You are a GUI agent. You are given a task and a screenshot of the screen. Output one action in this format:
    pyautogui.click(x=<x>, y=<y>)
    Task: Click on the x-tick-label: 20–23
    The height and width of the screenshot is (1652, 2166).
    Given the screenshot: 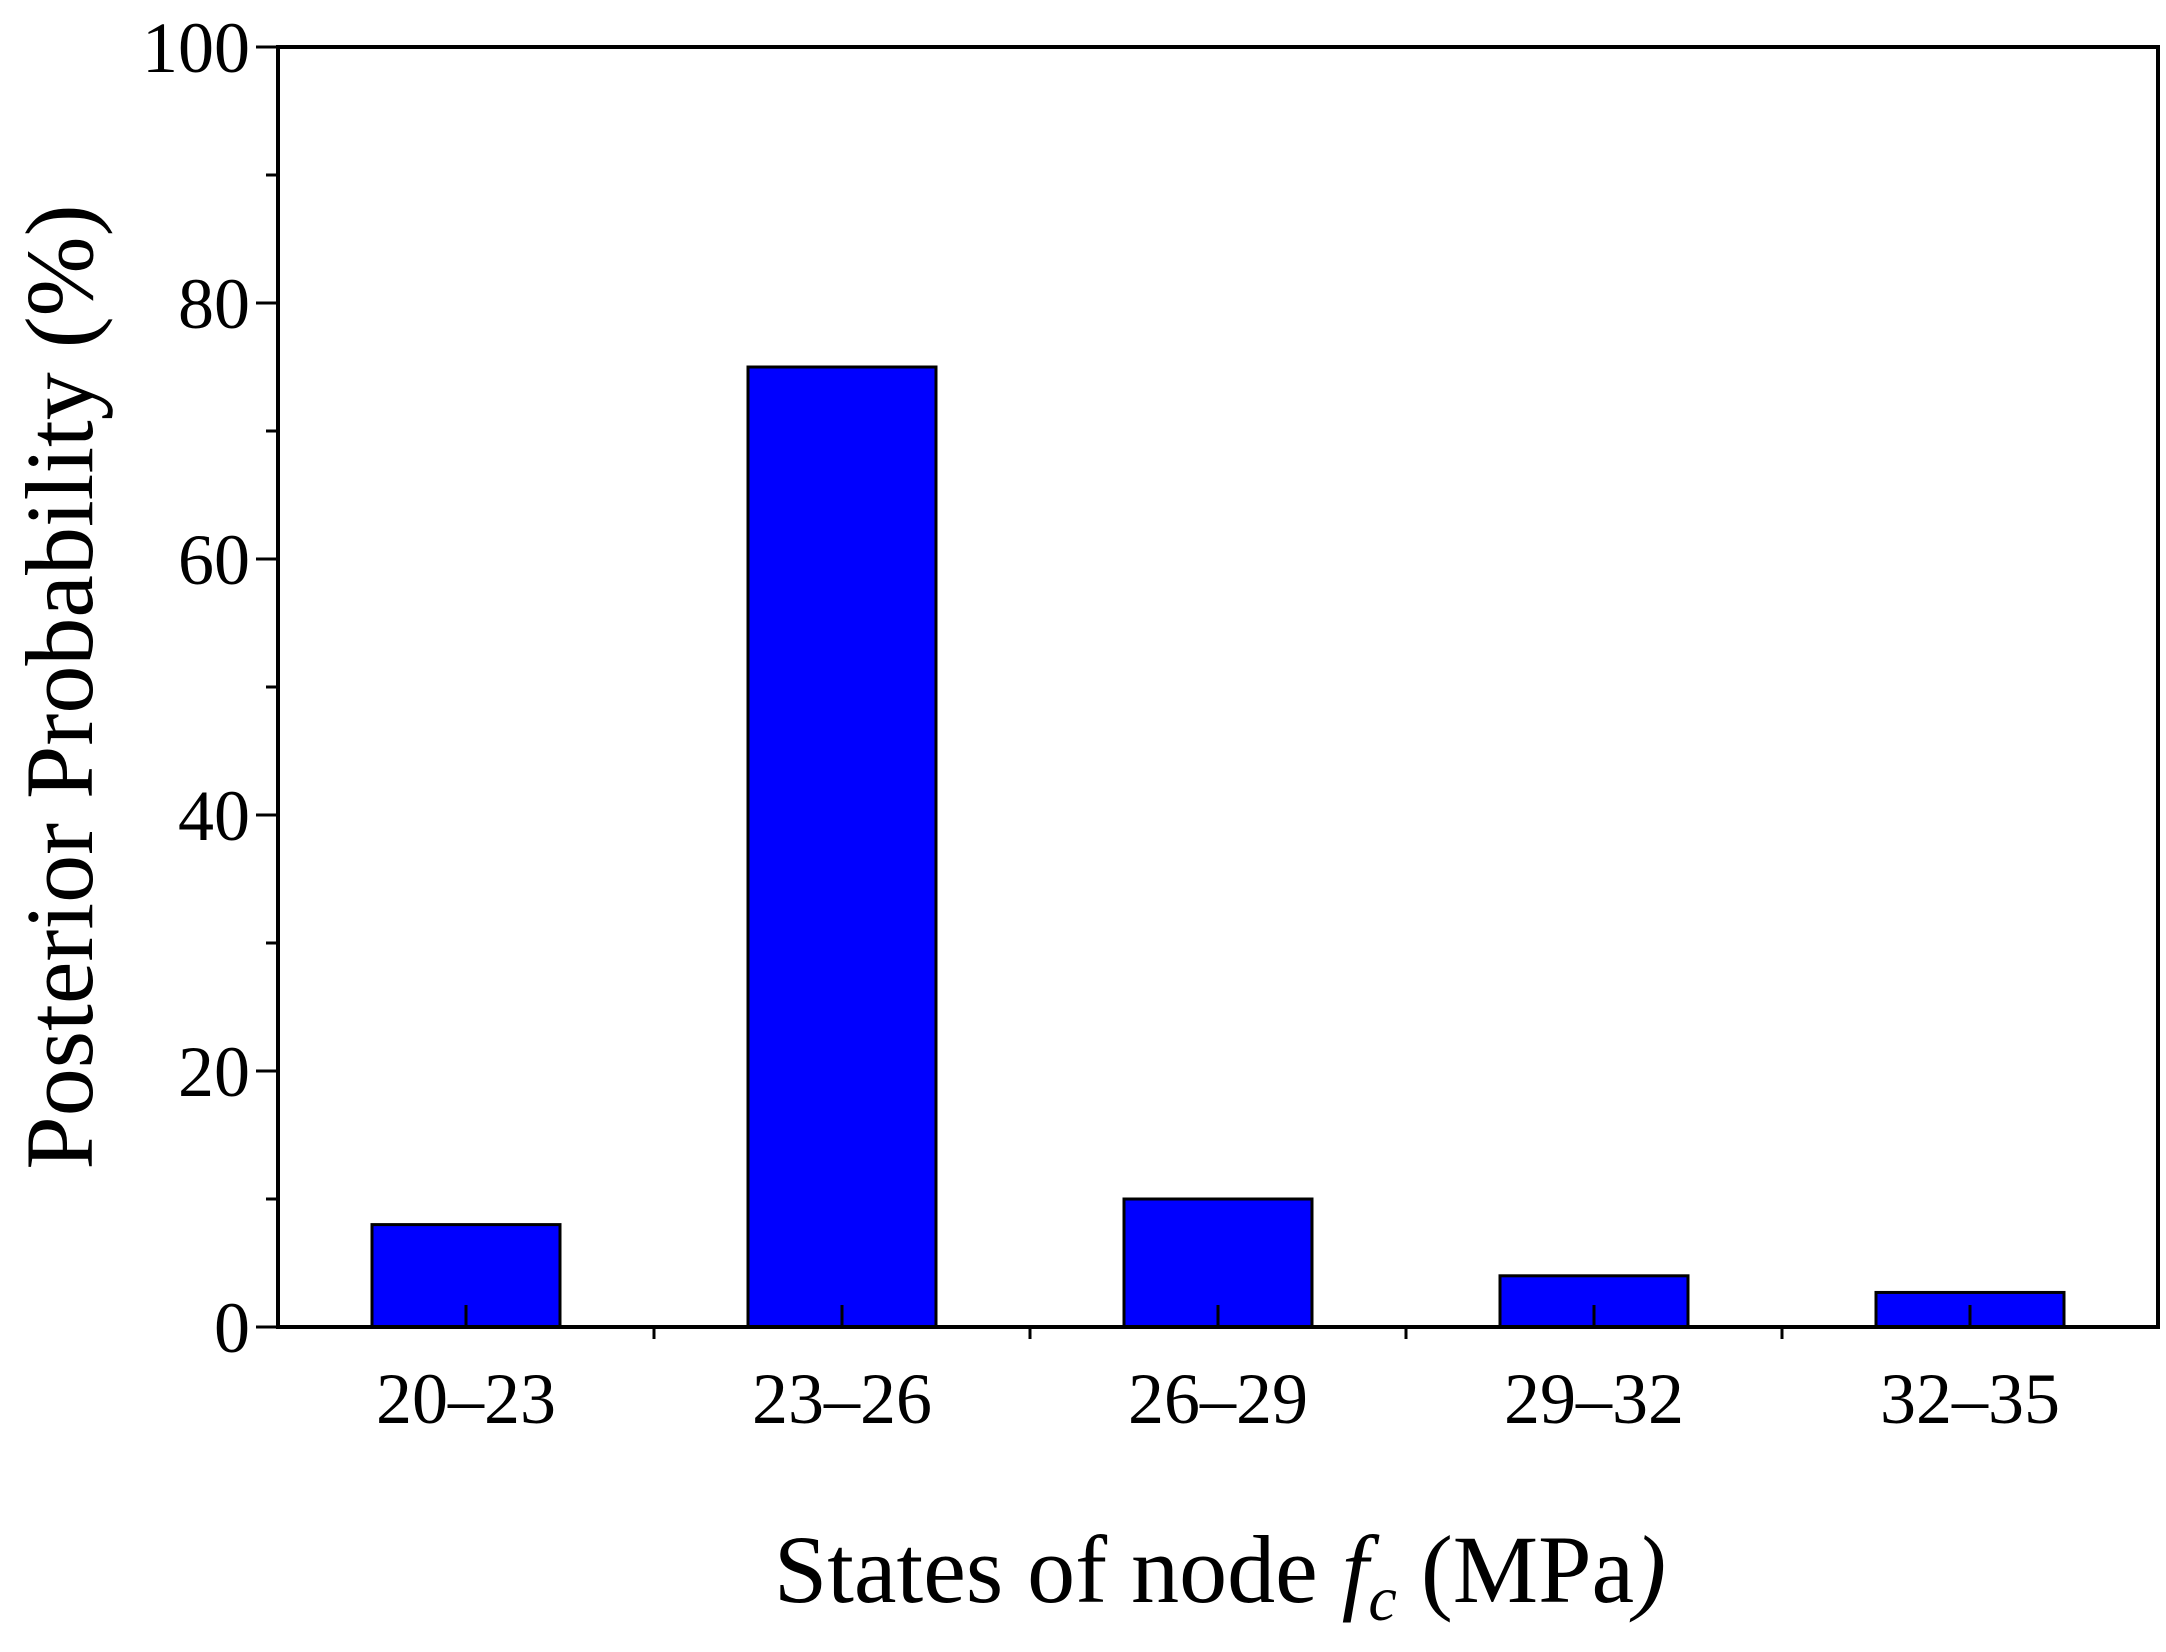 What is the action you would take?
    pyautogui.click(x=466, y=1399)
    